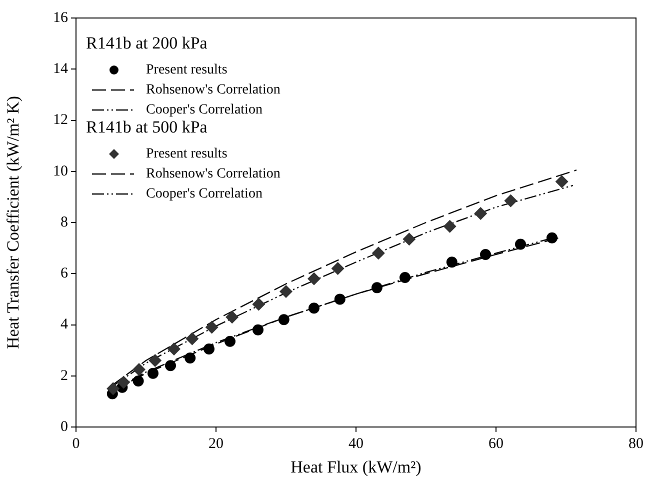  I want to click on x-tick-label: 40, so click(356, 444).